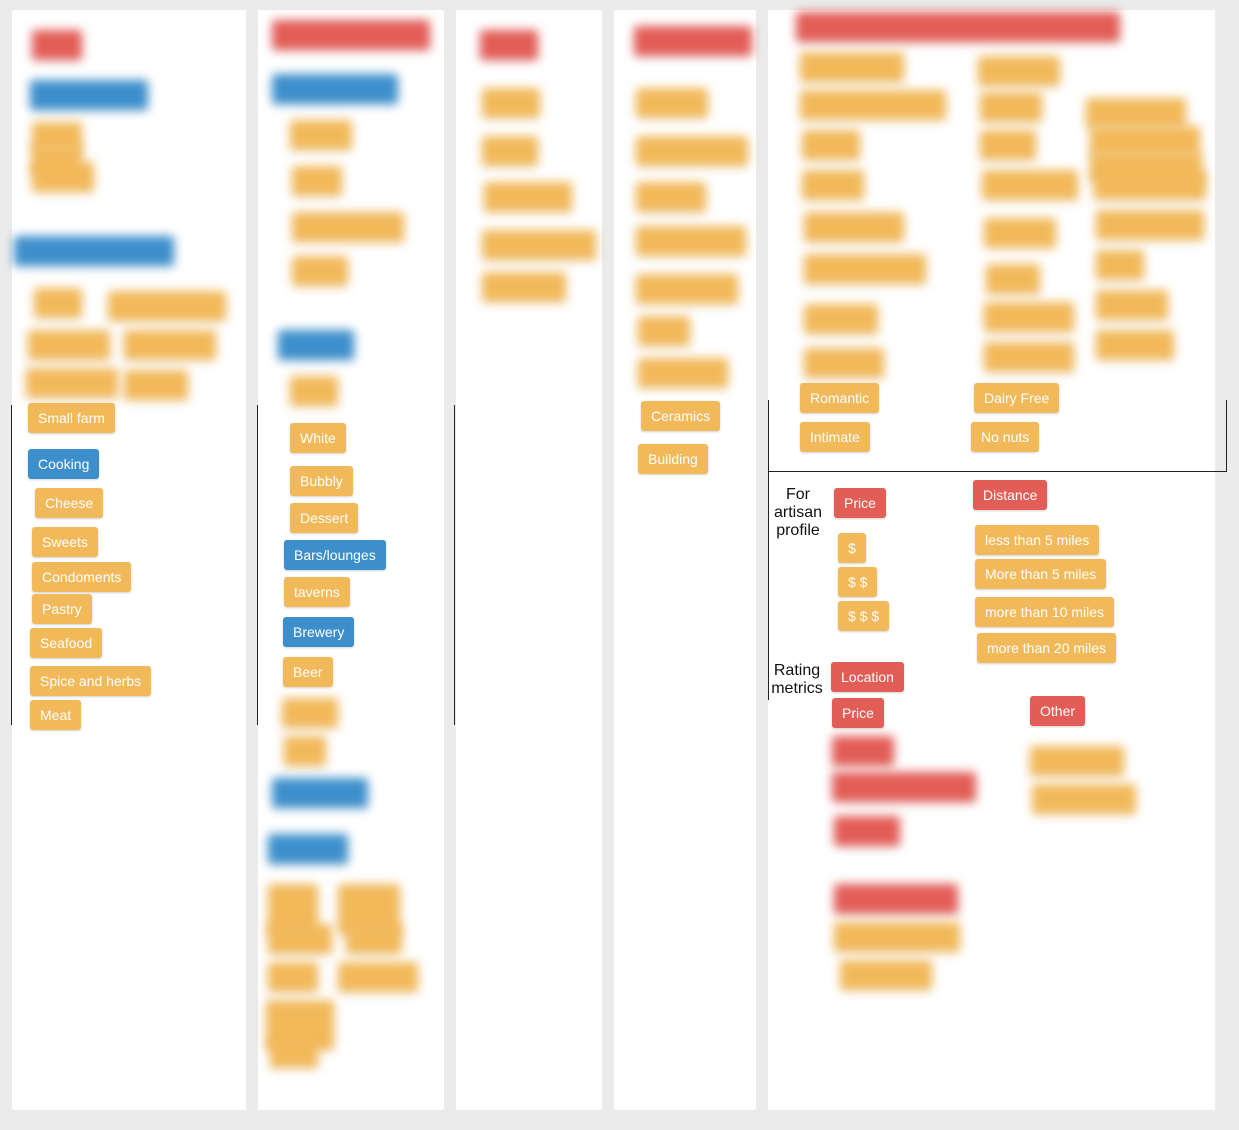 The height and width of the screenshot is (1130, 1239). What do you see at coordinates (91, 681) in the screenshot?
I see `tag-spice-and-herbs: Spice and herbs` at bounding box center [91, 681].